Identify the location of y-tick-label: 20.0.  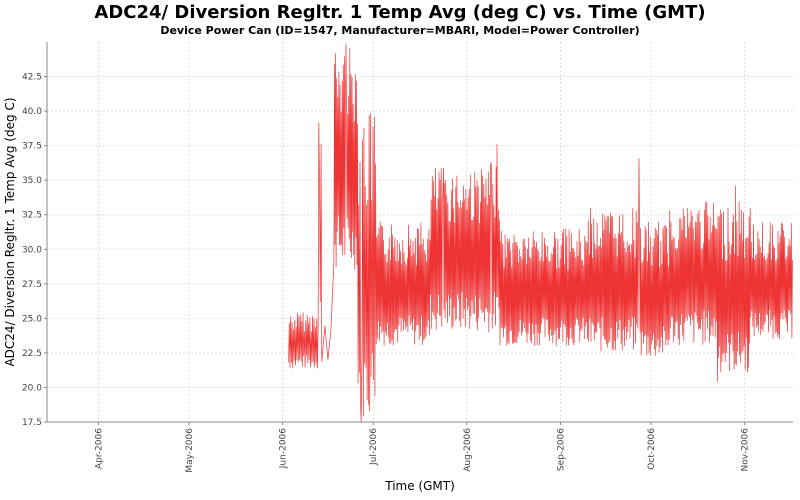
(32, 388).